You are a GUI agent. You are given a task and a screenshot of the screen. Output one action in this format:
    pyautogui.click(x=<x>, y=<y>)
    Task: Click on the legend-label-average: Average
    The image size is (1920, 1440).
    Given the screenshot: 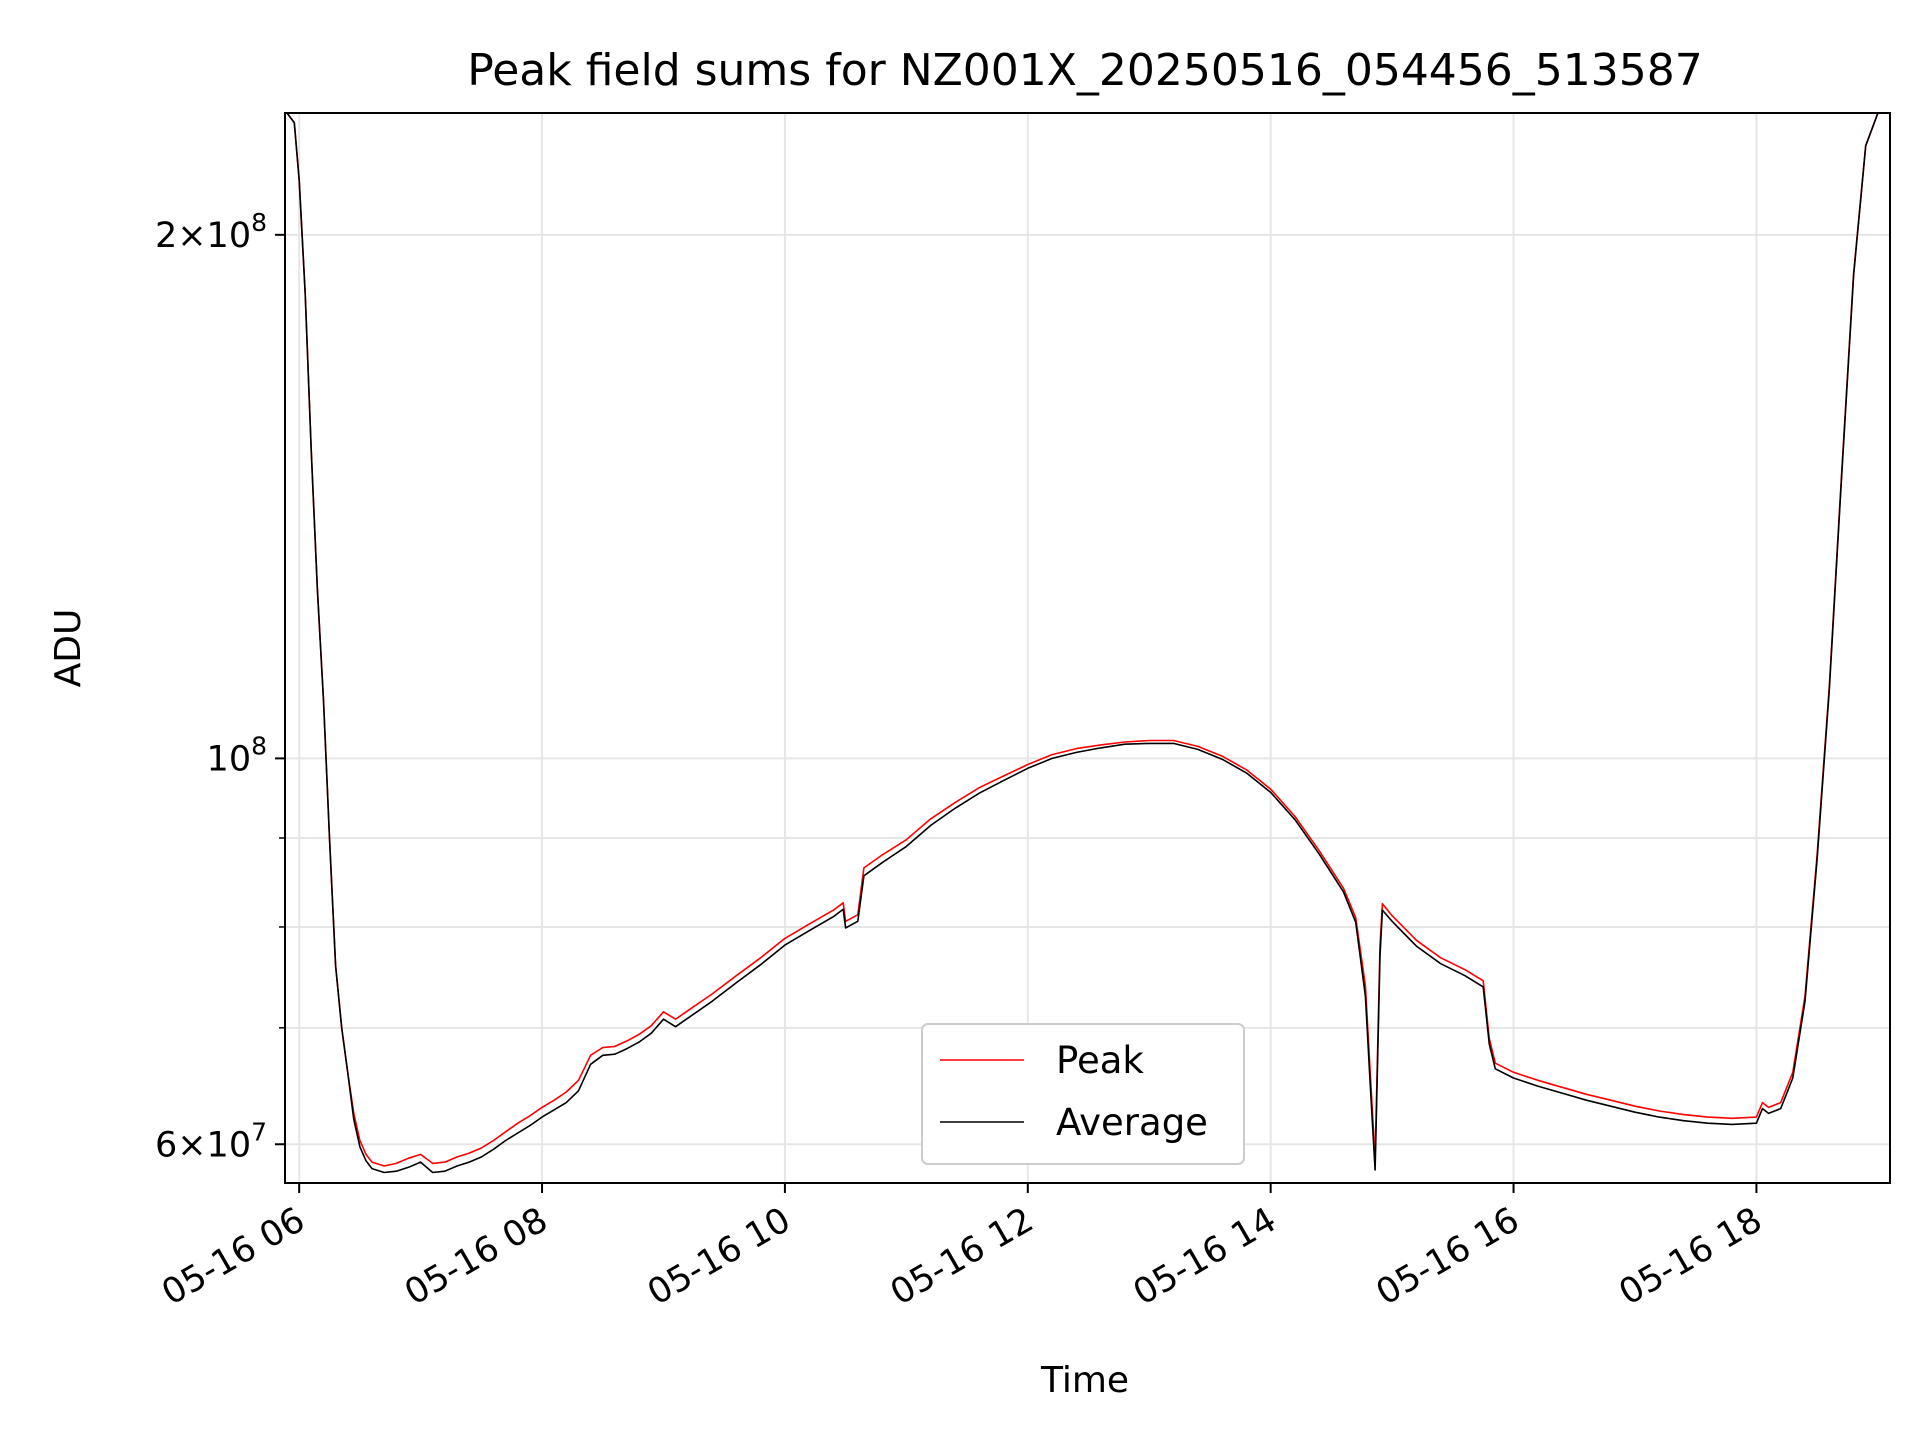 What is the action you would take?
    pyautogui.click(x=1132, y=1122)
    